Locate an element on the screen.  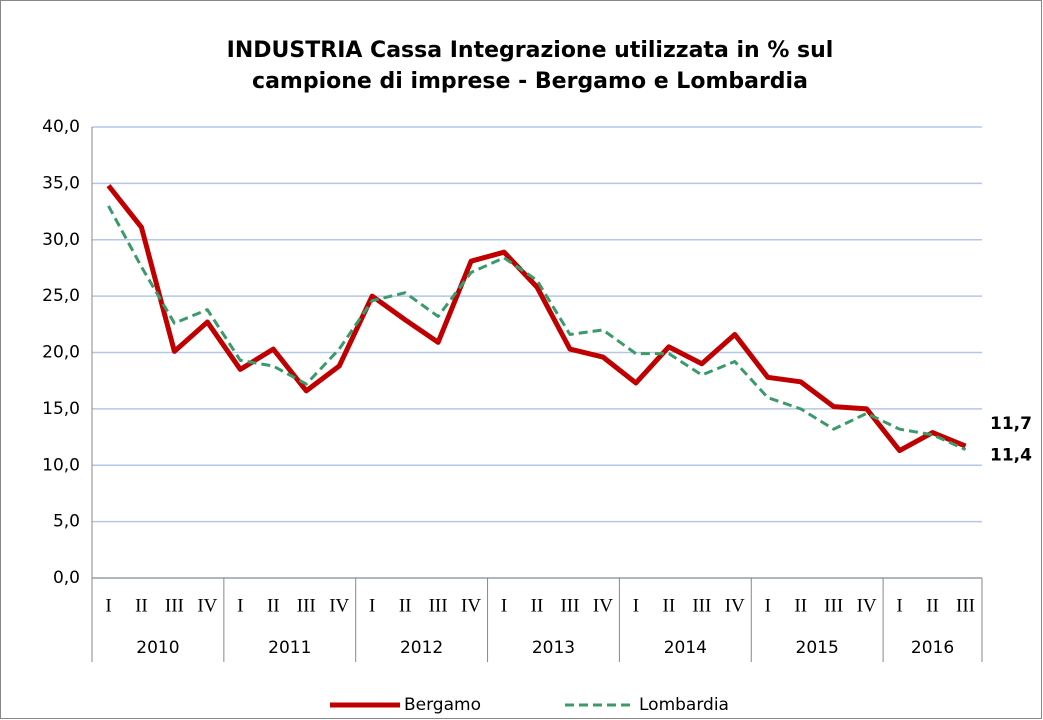
y-tick-label: 5,0 is located at coordinates (66, 522).